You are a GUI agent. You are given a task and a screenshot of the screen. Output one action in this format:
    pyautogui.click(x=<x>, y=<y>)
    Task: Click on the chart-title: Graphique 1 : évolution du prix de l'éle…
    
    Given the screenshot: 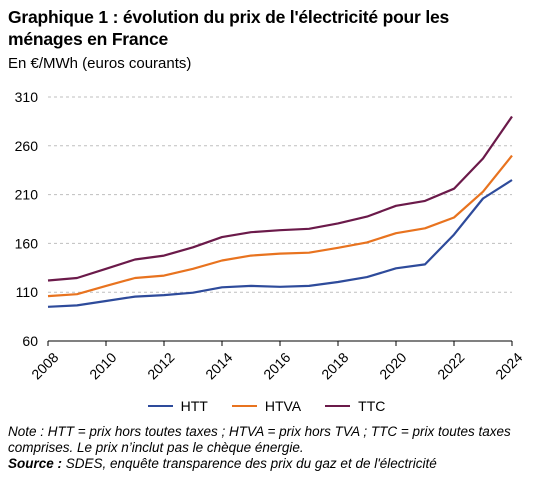 What is the action you would take?
    pyautogui.click(x=229, y=28)
    